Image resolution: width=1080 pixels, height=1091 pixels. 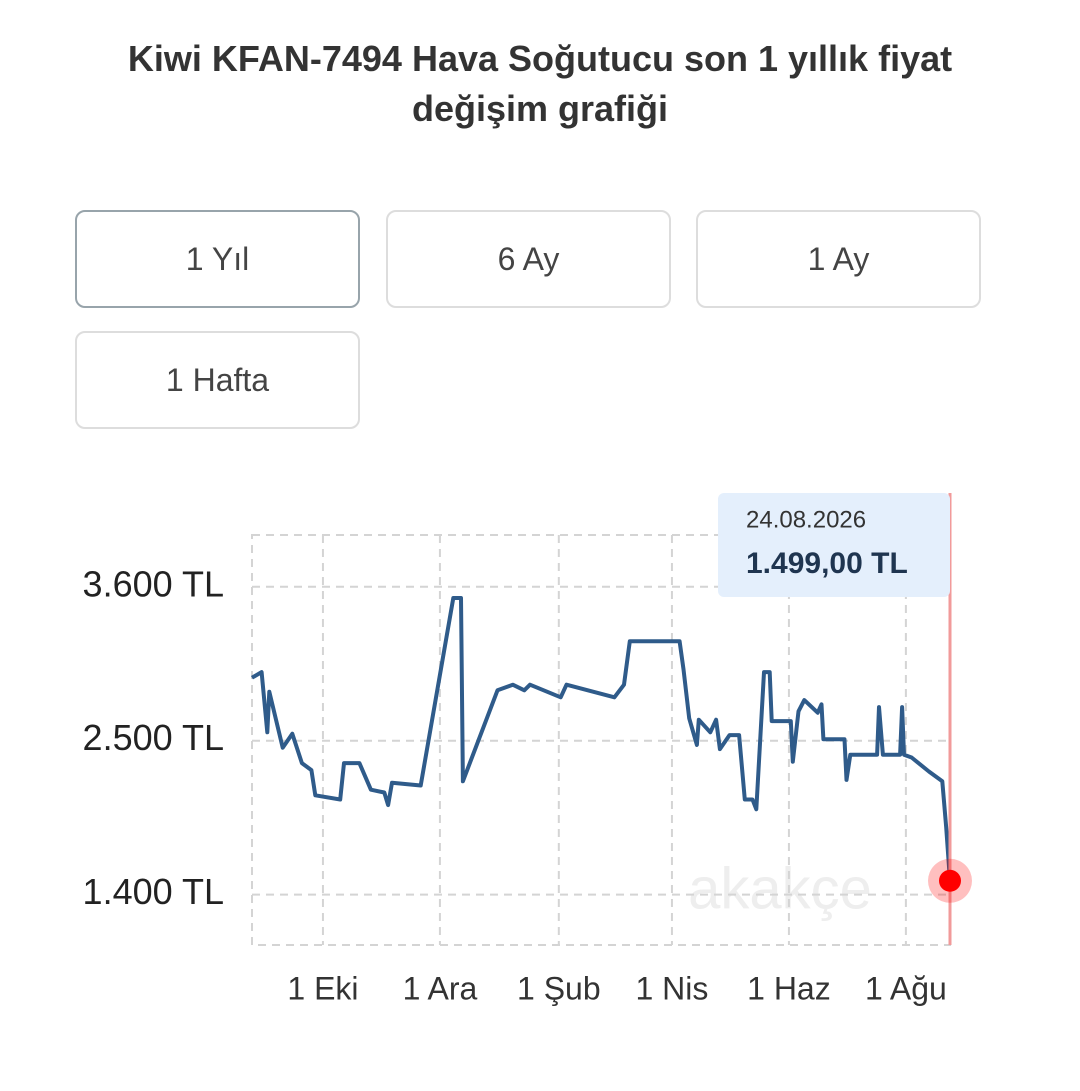 What do you see at coordinates (671, 988) in the screenshot?
I see `x-tick-label: 1 Nis` at bounding box center [671, 988].